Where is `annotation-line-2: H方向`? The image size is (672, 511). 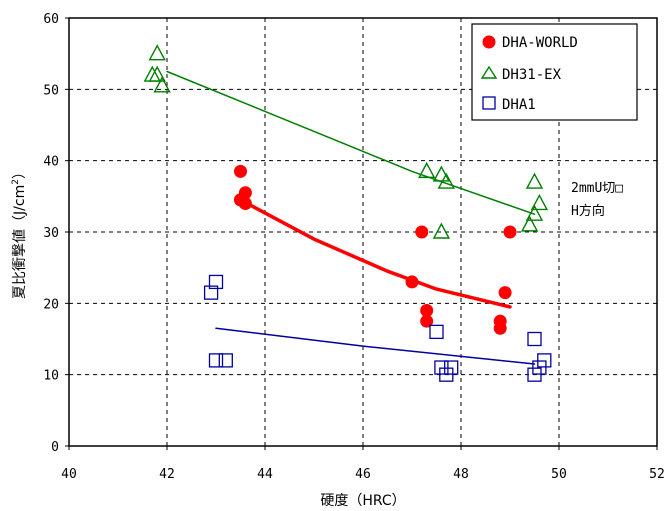
annotation-line-2: H方向 is located at coordinates (588, 211).